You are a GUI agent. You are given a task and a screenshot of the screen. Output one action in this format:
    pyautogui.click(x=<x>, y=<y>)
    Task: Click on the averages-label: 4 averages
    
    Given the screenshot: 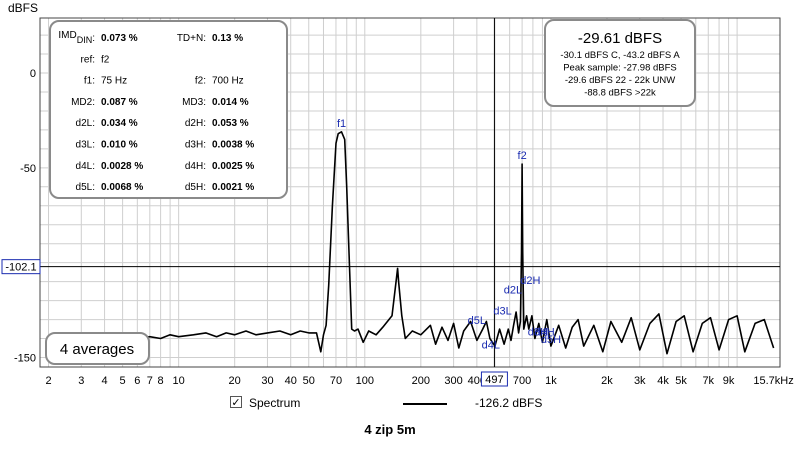 What is the action you would take?
    pyautogui.click(x=97, y=349)
    